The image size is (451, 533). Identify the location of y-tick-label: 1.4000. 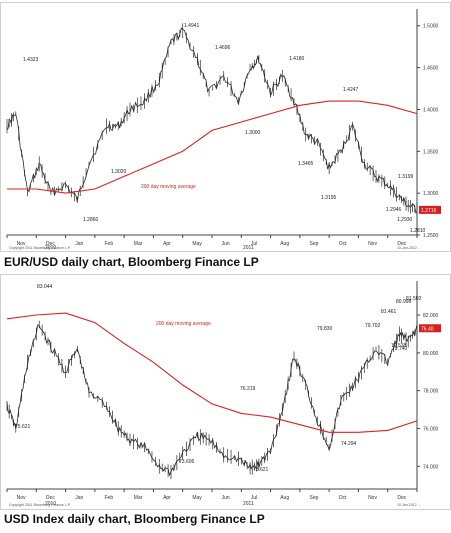
(431, 110).